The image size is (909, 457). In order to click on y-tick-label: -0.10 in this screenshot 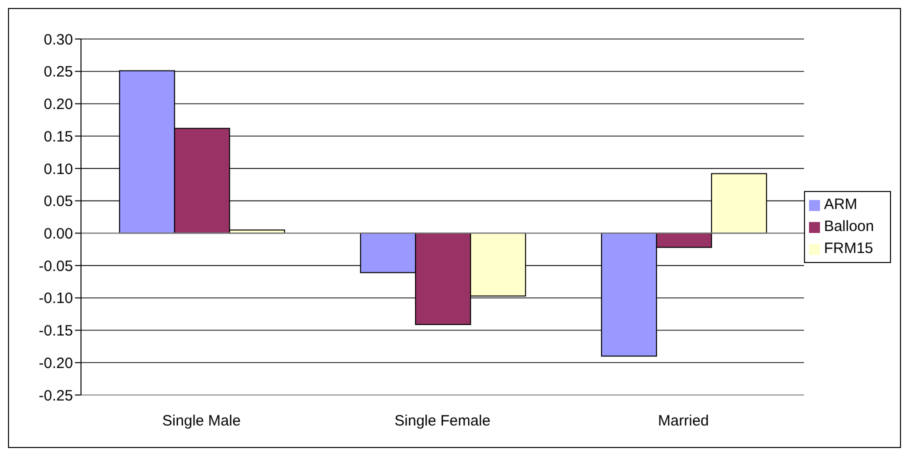, I will do `click(55, 299)`.